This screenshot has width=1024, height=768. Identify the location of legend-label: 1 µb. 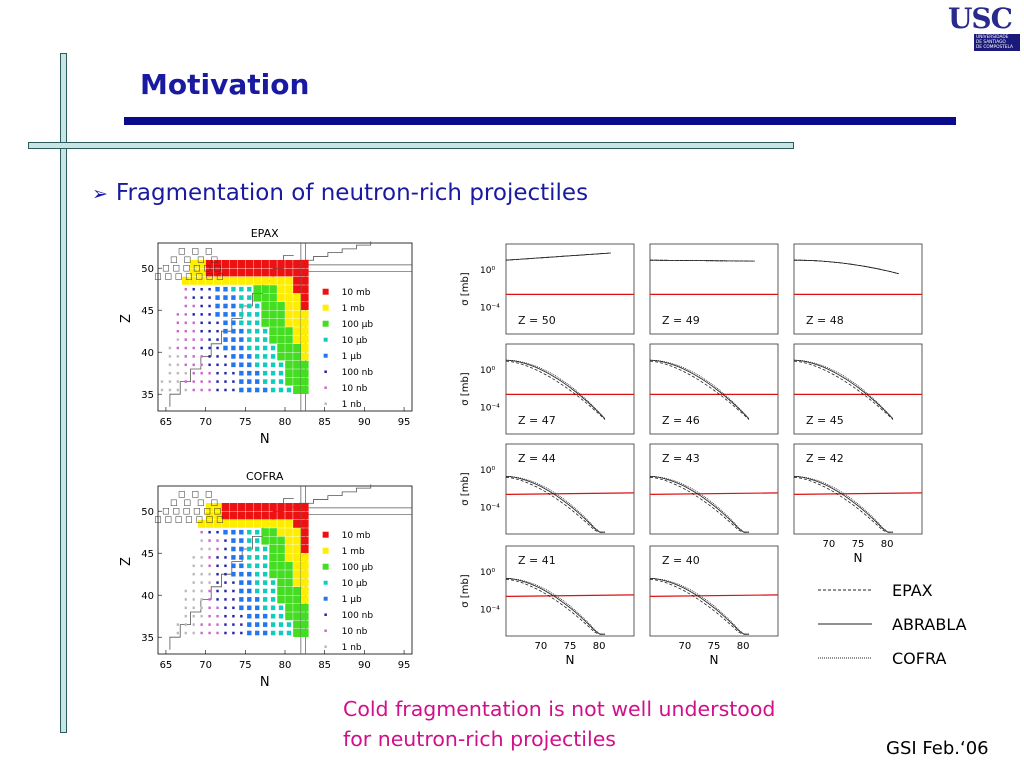
(352, 600).